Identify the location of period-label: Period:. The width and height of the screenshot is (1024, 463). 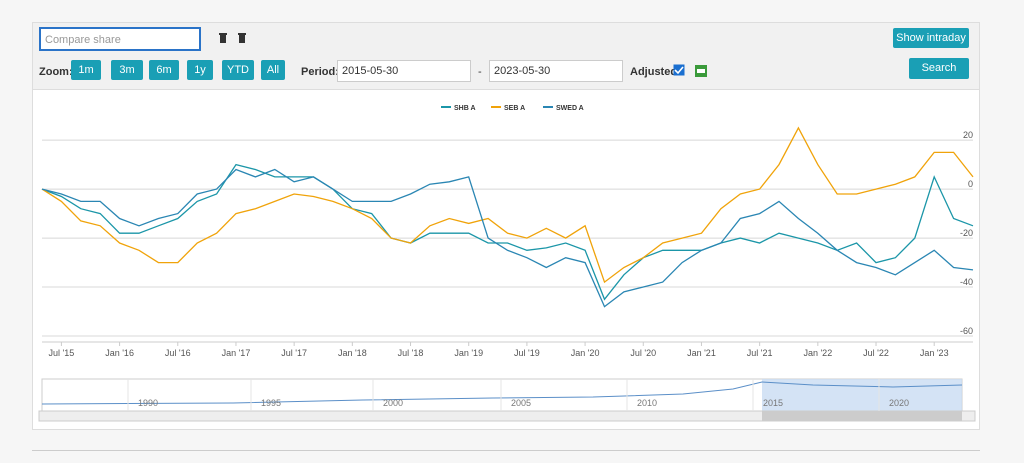
(320, 72).